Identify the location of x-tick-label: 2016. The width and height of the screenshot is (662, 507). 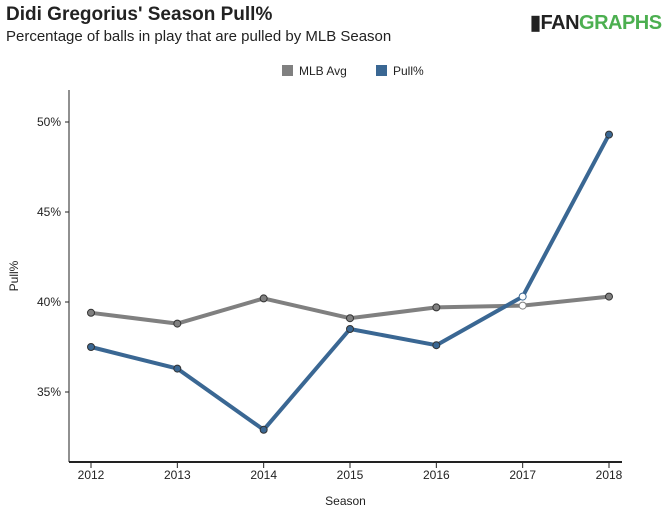
(436, 475).